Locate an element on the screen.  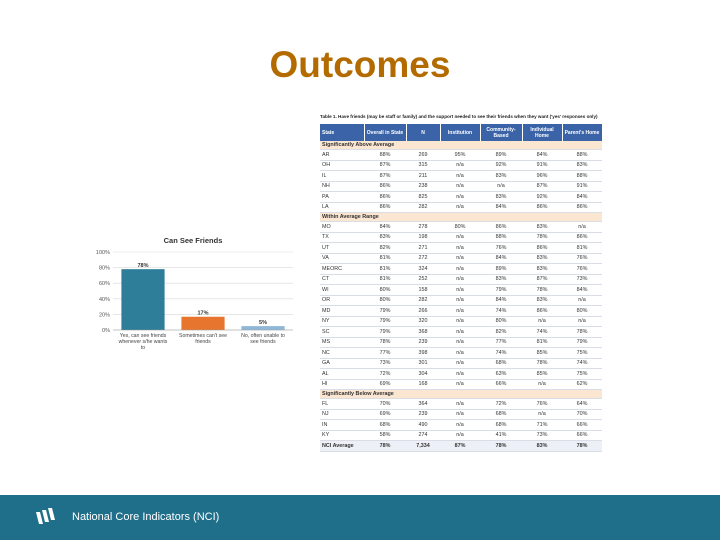
table-cell: NCI Average is located at coordinates (342, 446).